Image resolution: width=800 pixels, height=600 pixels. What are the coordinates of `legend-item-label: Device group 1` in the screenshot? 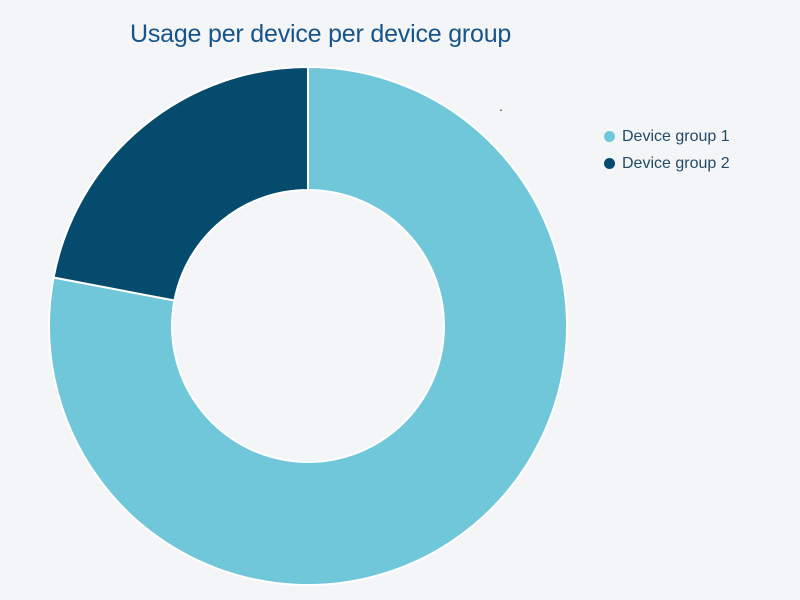 It's located at (676, 136).